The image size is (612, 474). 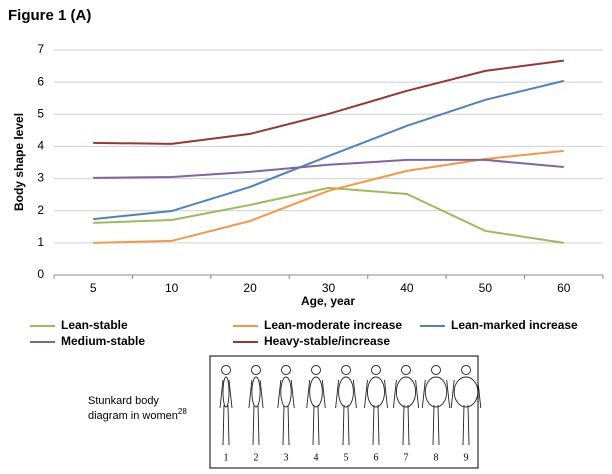 I want to click on legend-label: Lean-marked increase, so click(x=514, y=325).